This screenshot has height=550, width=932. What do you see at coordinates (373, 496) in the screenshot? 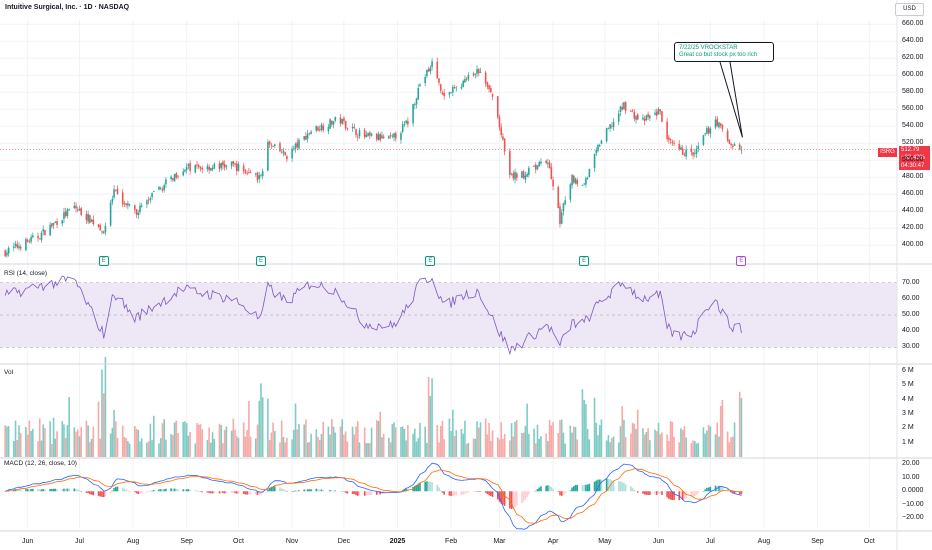
I see `macd-signal-line` at bounding box center [373, 496].